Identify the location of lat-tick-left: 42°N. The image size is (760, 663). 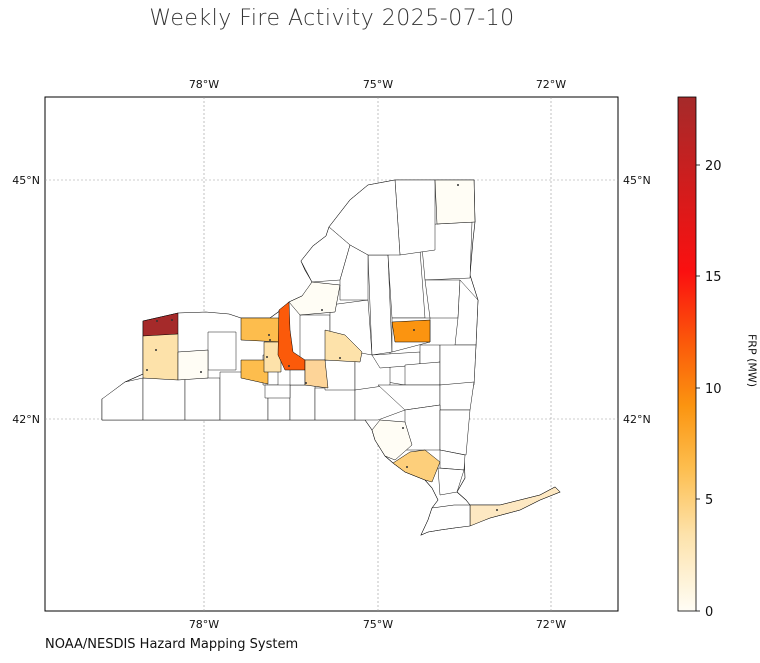
(26, 419).